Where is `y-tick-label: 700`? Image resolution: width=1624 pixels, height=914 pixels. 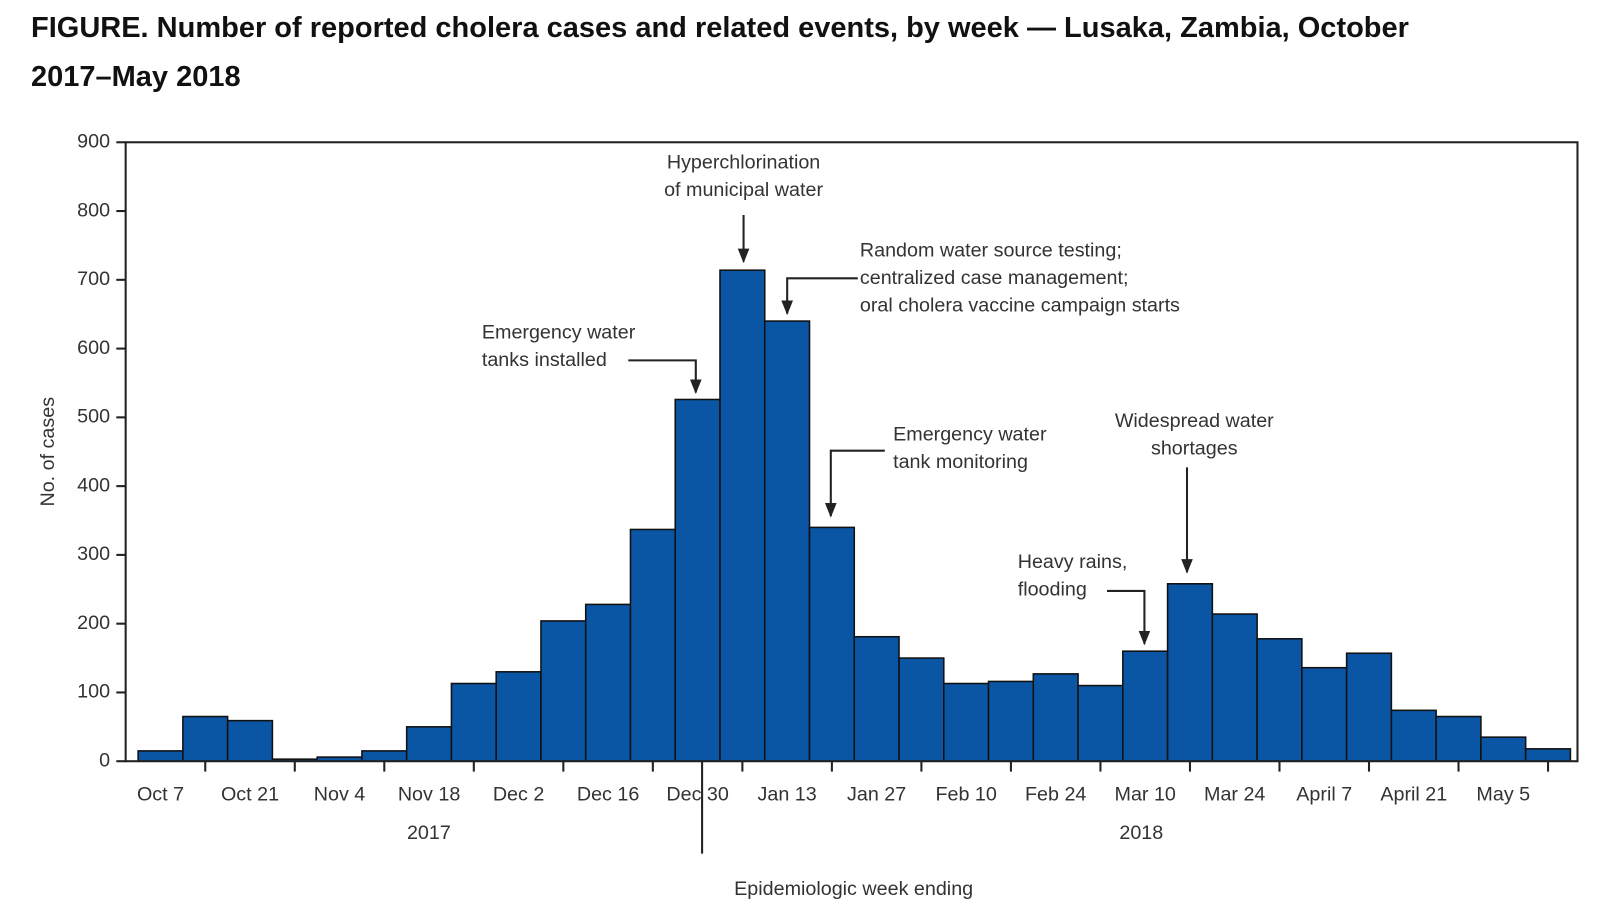
y-tick-label: 700 is located at coordinates (93, 279).